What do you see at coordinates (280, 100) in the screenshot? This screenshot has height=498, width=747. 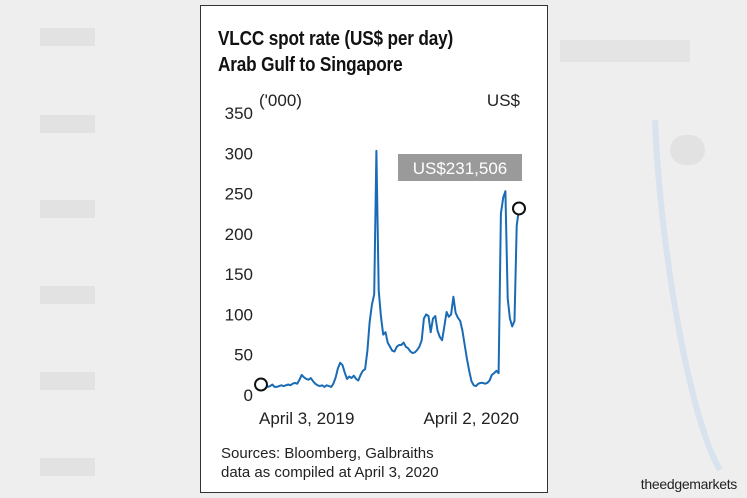 I see `y-unit-left-label: ('000)` at bounding box center [280, 100].